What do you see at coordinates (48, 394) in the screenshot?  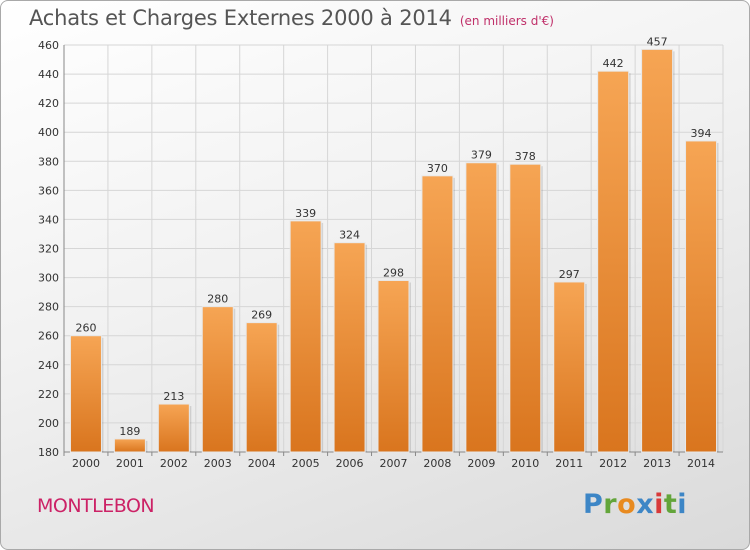 I see `y-tick-label: 220` at bounding box center [48, 394].